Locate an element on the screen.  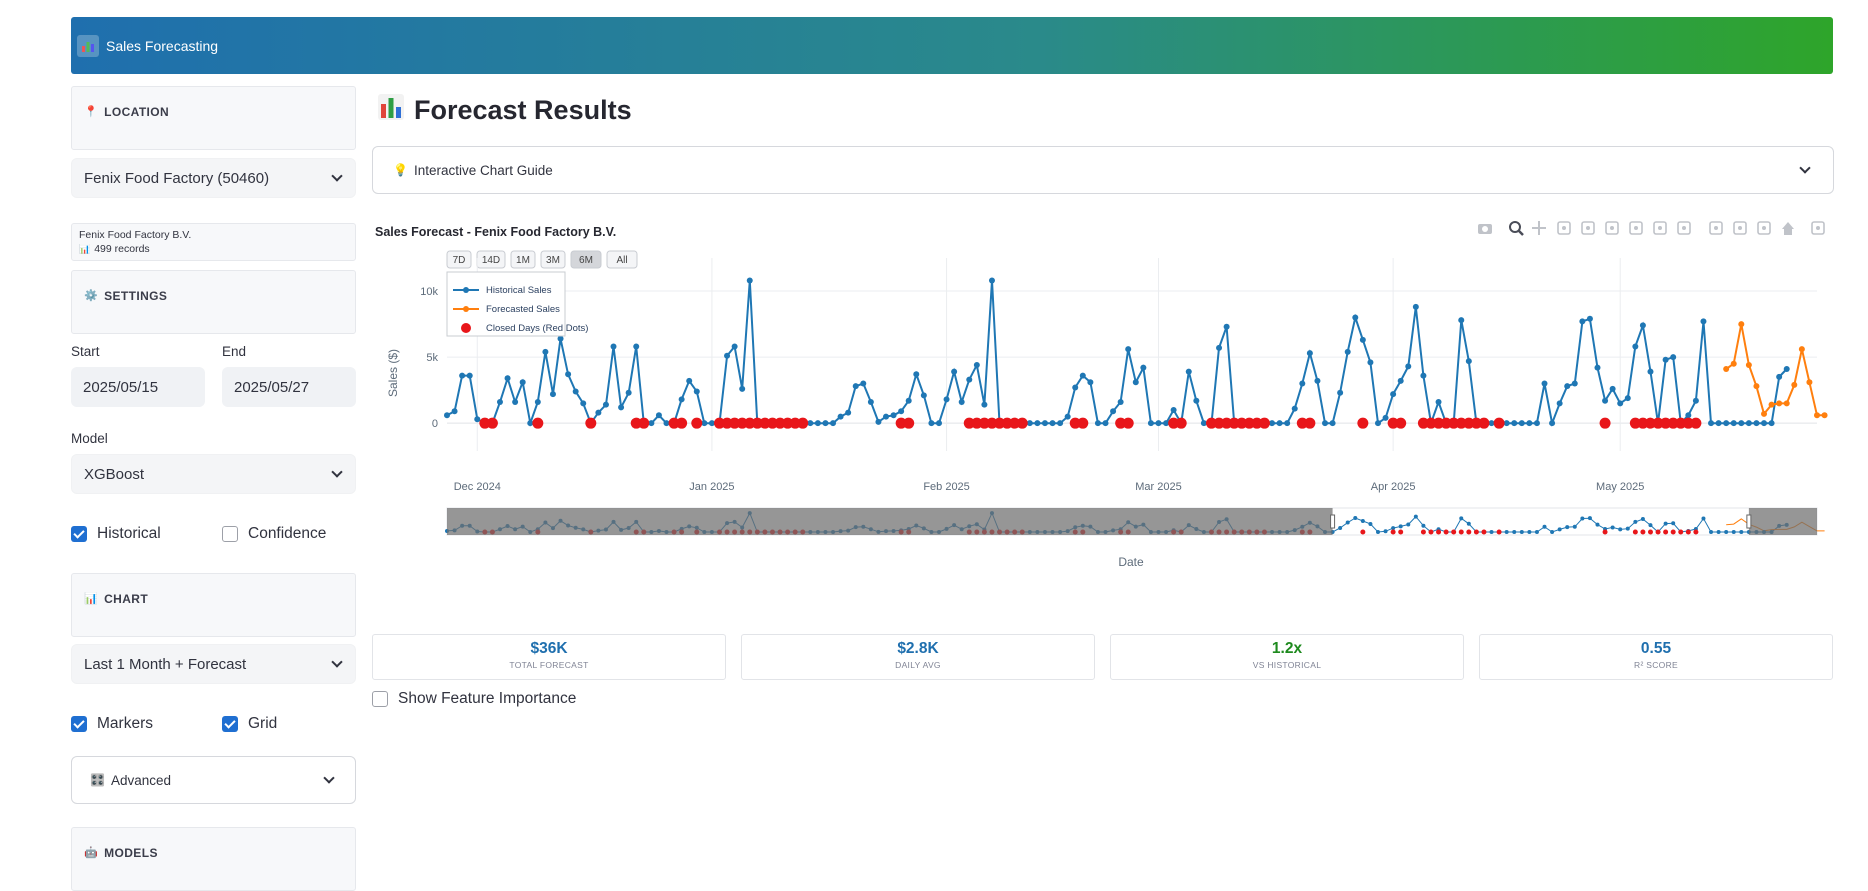
chart-modebar is located at coordinates (1651, 228).